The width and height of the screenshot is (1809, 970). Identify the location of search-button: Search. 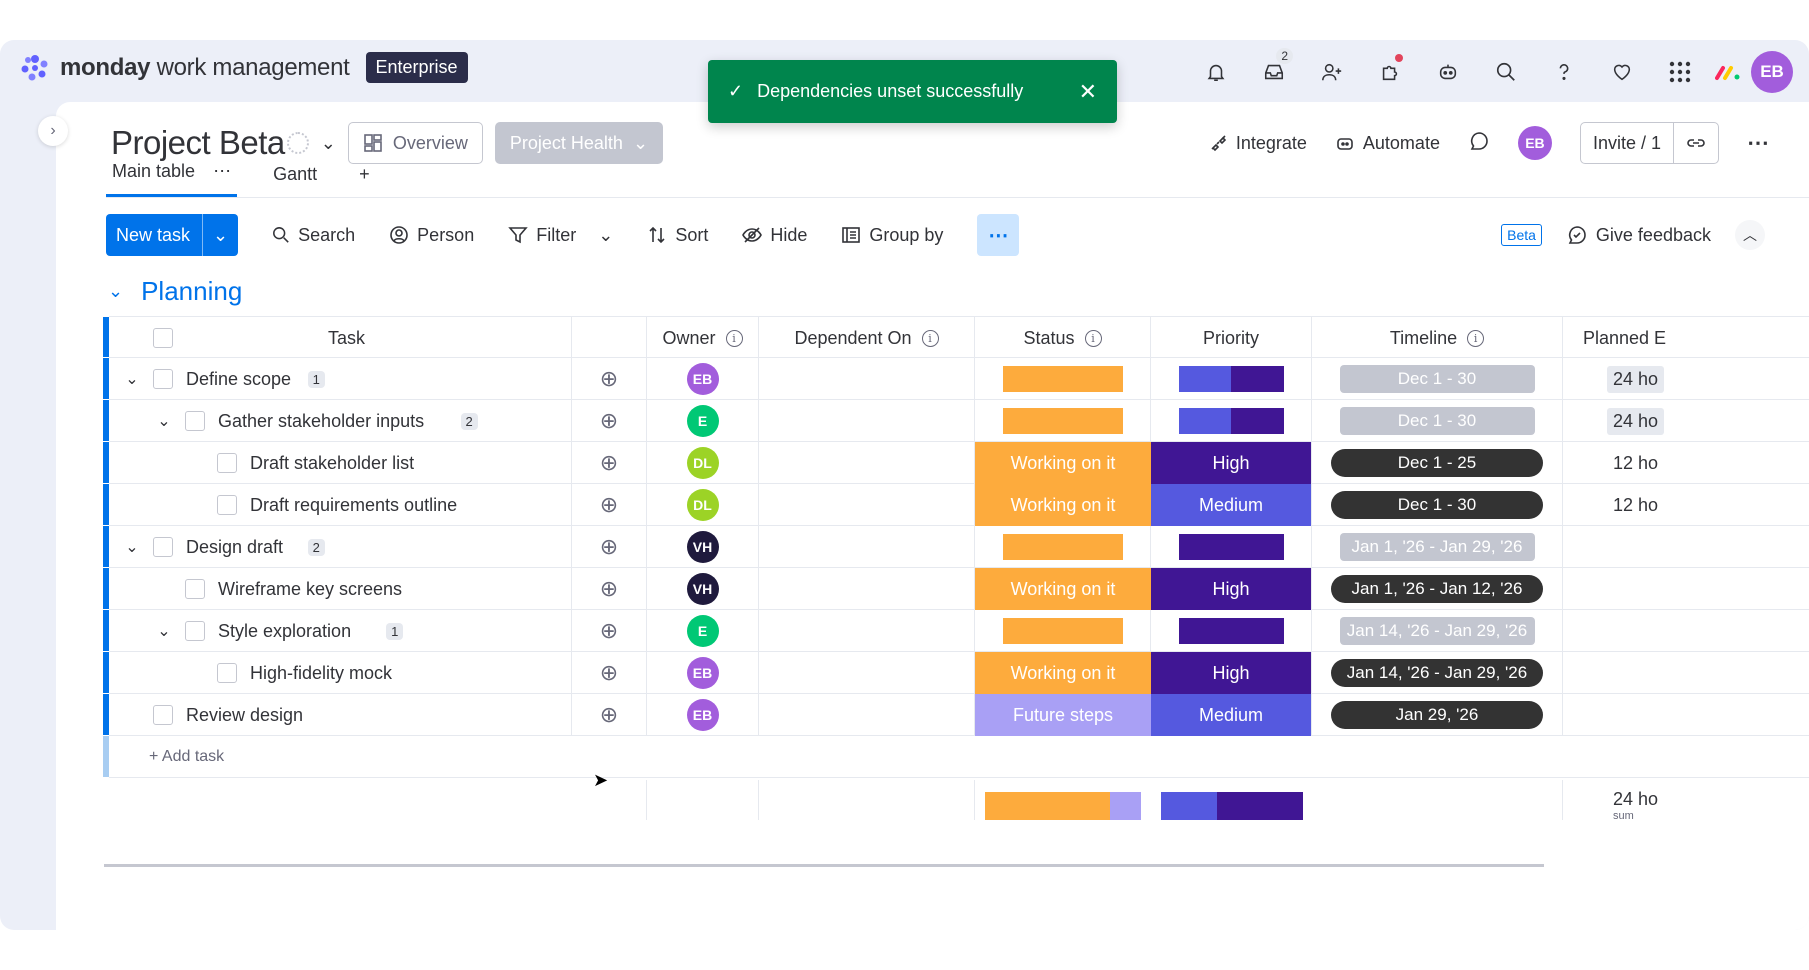
(313, 235).